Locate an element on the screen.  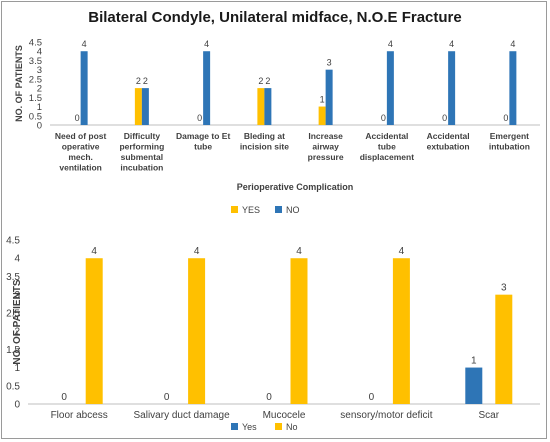
x-axis-title: Perioperative Complication is located at coordinates (295, 187).